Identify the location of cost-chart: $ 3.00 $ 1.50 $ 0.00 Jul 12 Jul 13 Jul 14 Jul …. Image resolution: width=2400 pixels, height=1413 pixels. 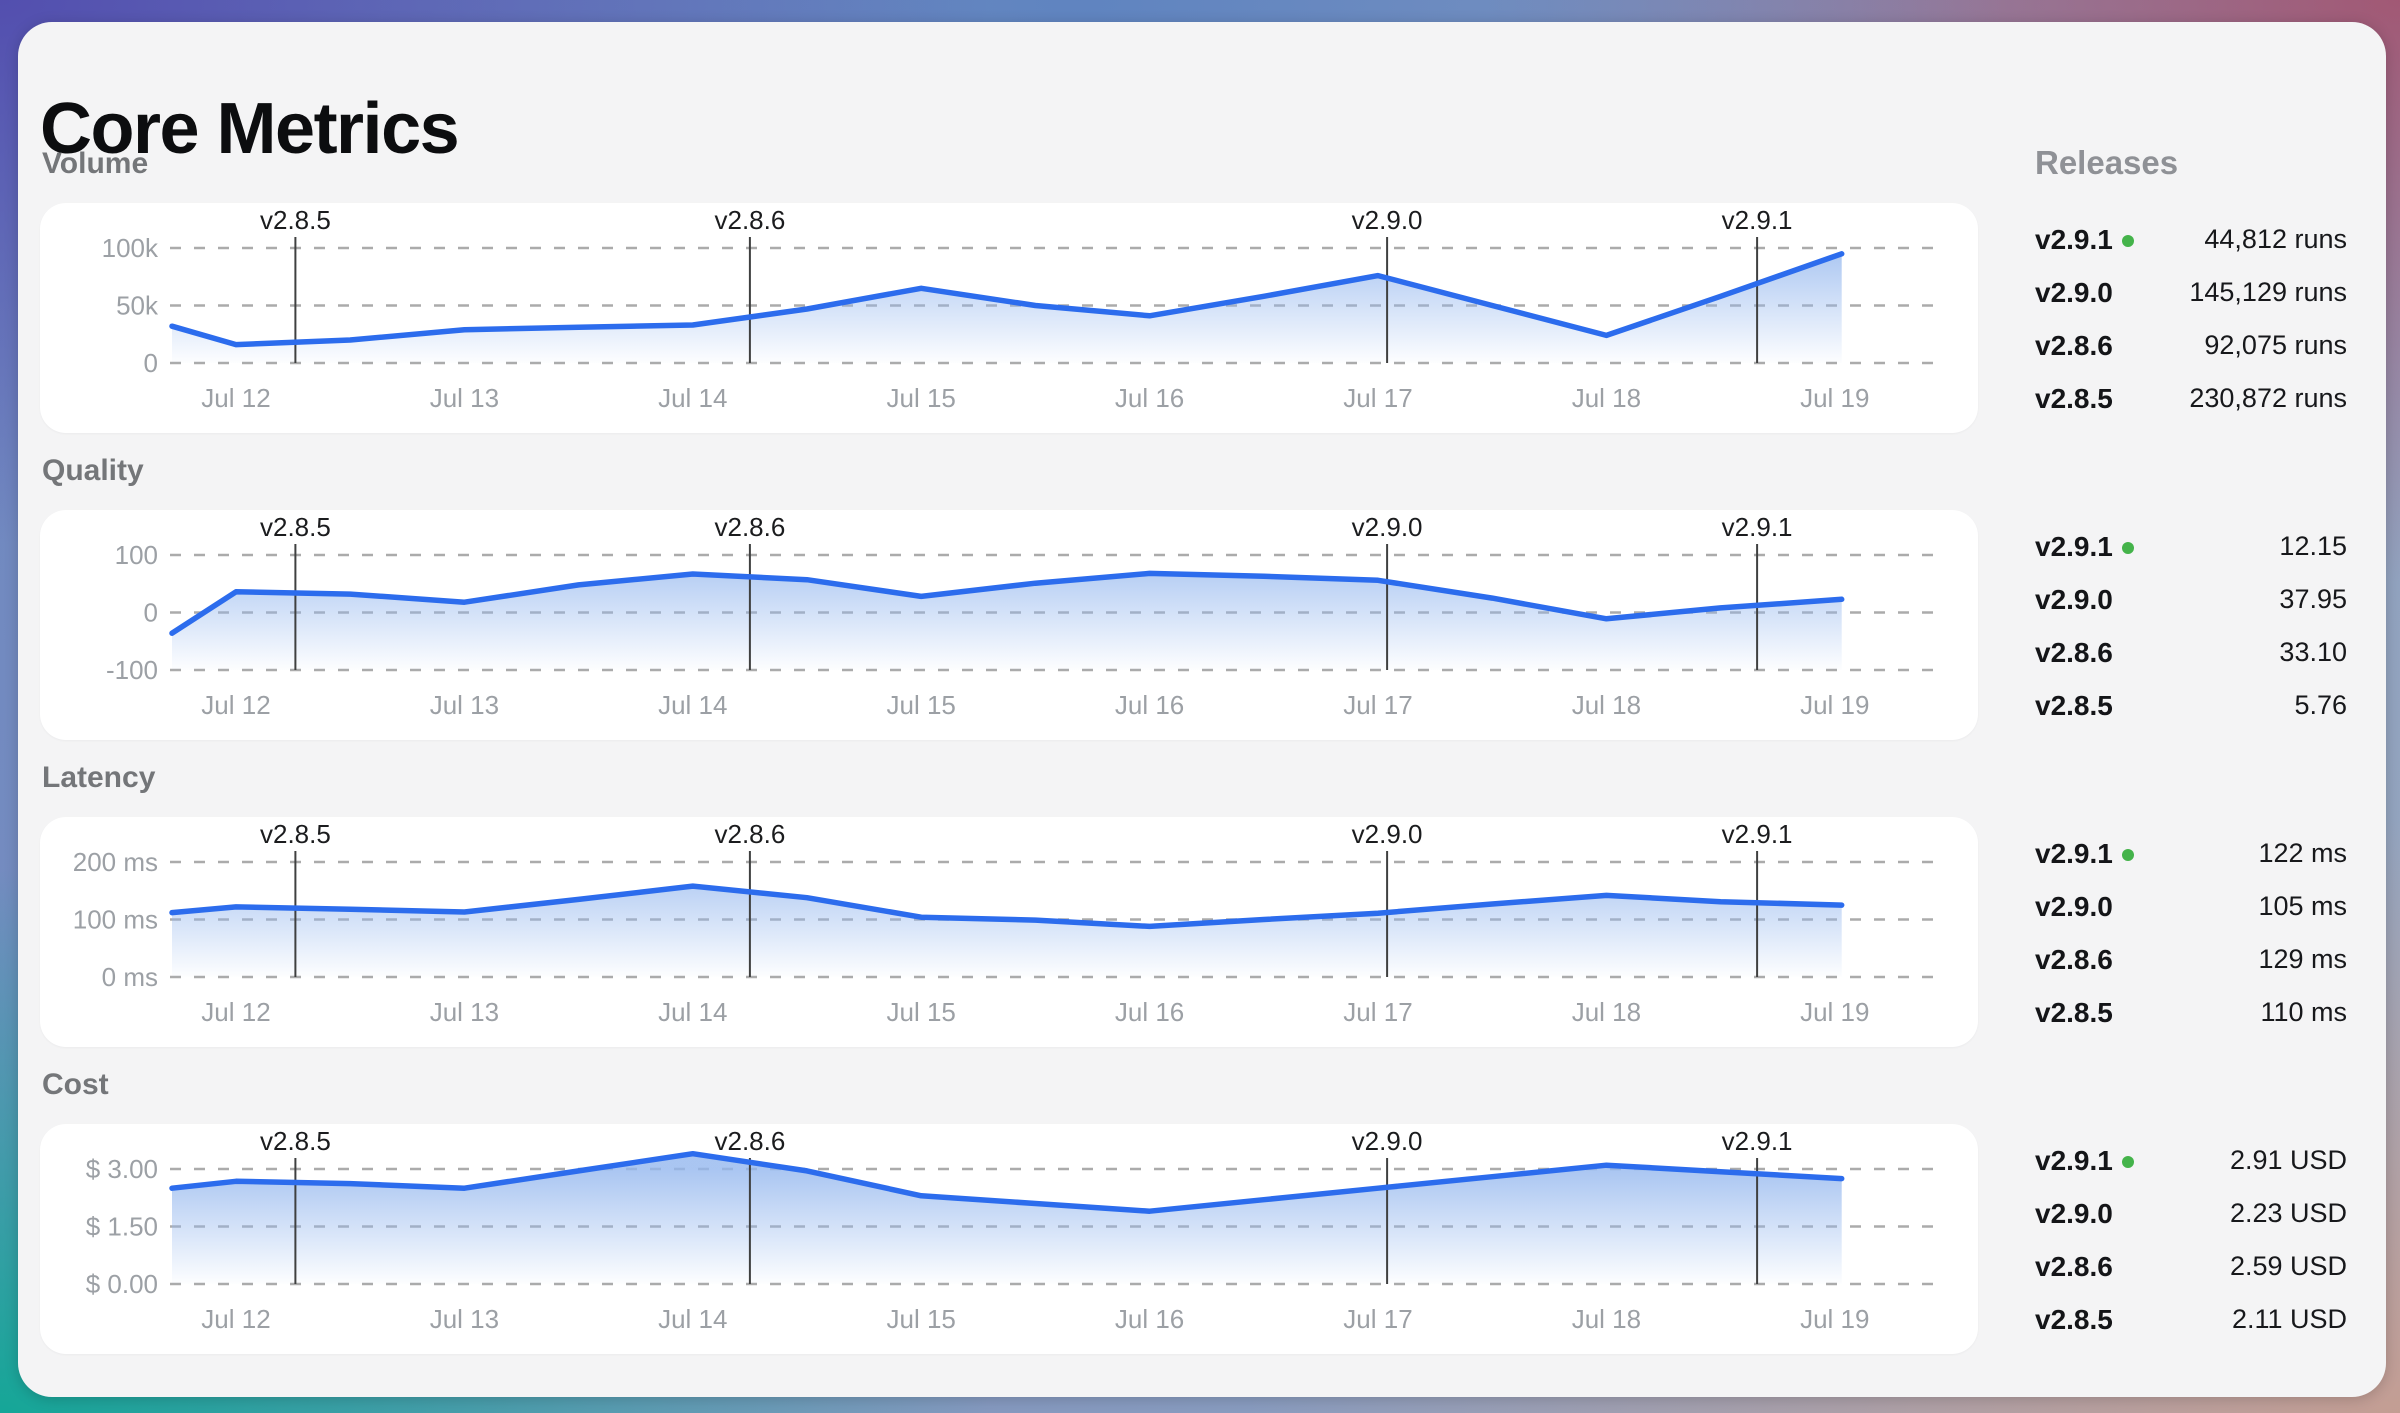
(1009, 1239).